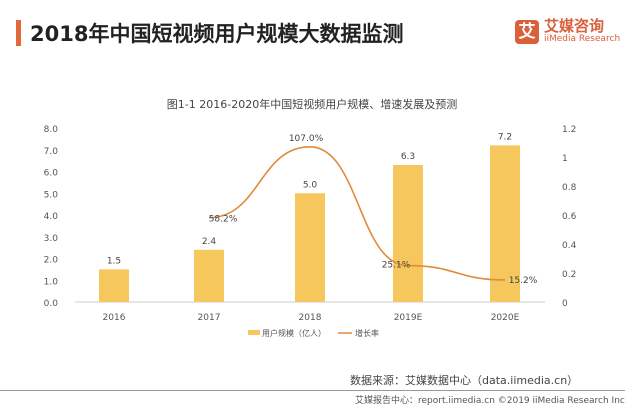 The height and width of the screenshot is (406, 625). Describe the element at coordinates (51, 152) in the screenshot. I see `left-tick-label: 7.0` at that location.